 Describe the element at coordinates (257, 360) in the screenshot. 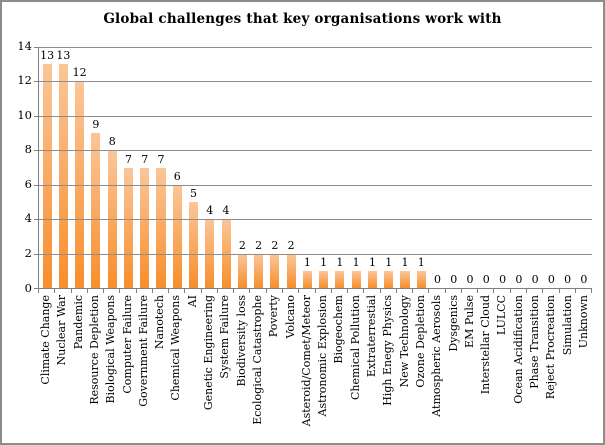

I see `x-axis-label: Ecological Catastrophe` at that location.